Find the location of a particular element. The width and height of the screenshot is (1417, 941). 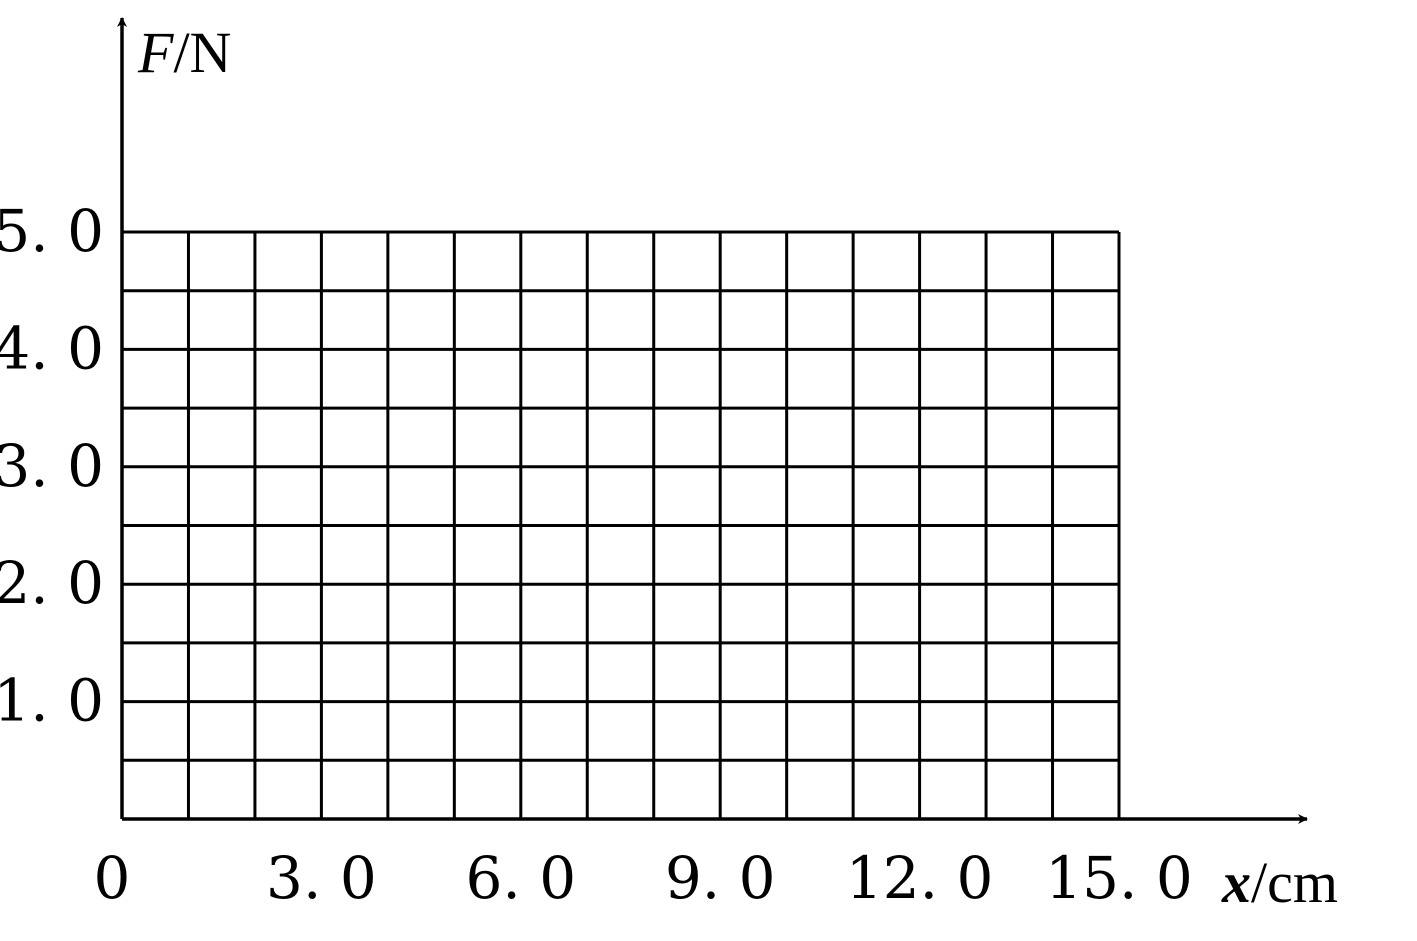

origin-label: 0 is located at coordinates (112, 878).